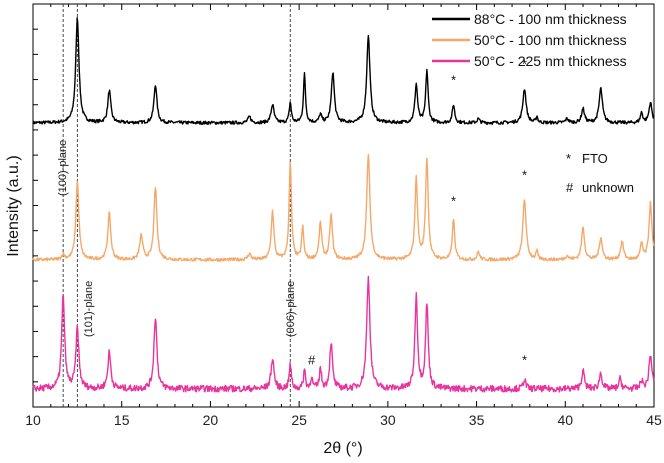  Describe the element at coordinates (550, 19) in the screenshot. I see `legend-label-88c-100nm: 88°C - 100 nm thickness` at that location.